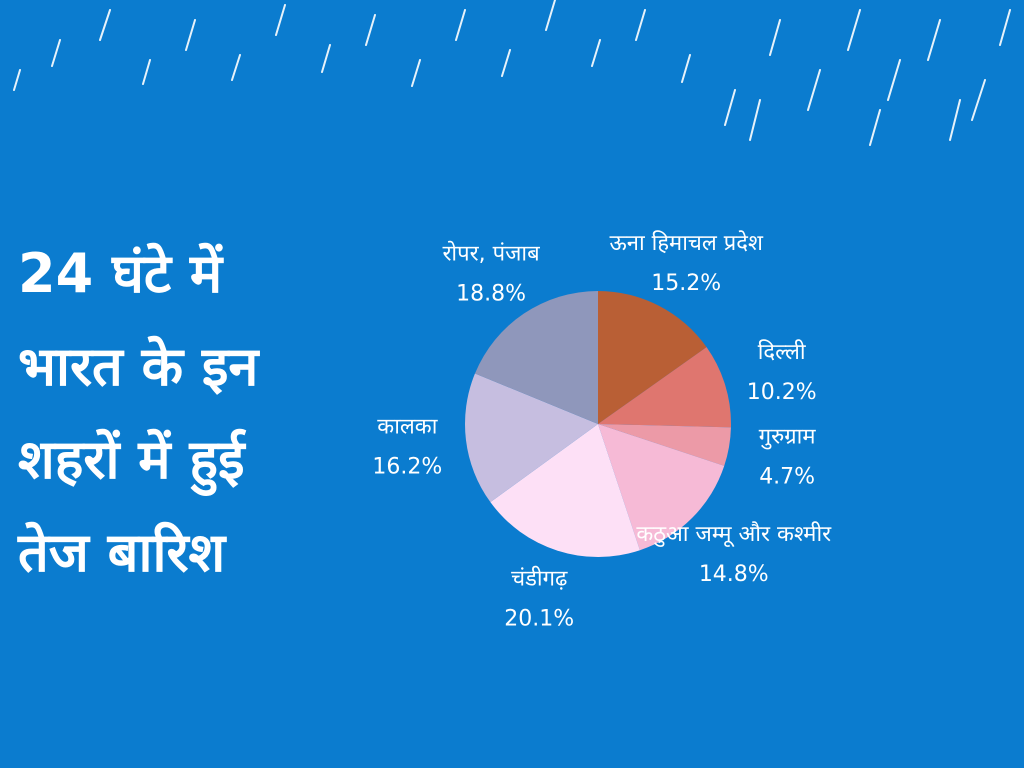 The height and width of the screenshot is (768, 1024). What do you see at coordinates (687, 243) in the screenshot?
I see `slice-label: ऊना हिमाचल प्रदेश` at bounding box center [687, 243].